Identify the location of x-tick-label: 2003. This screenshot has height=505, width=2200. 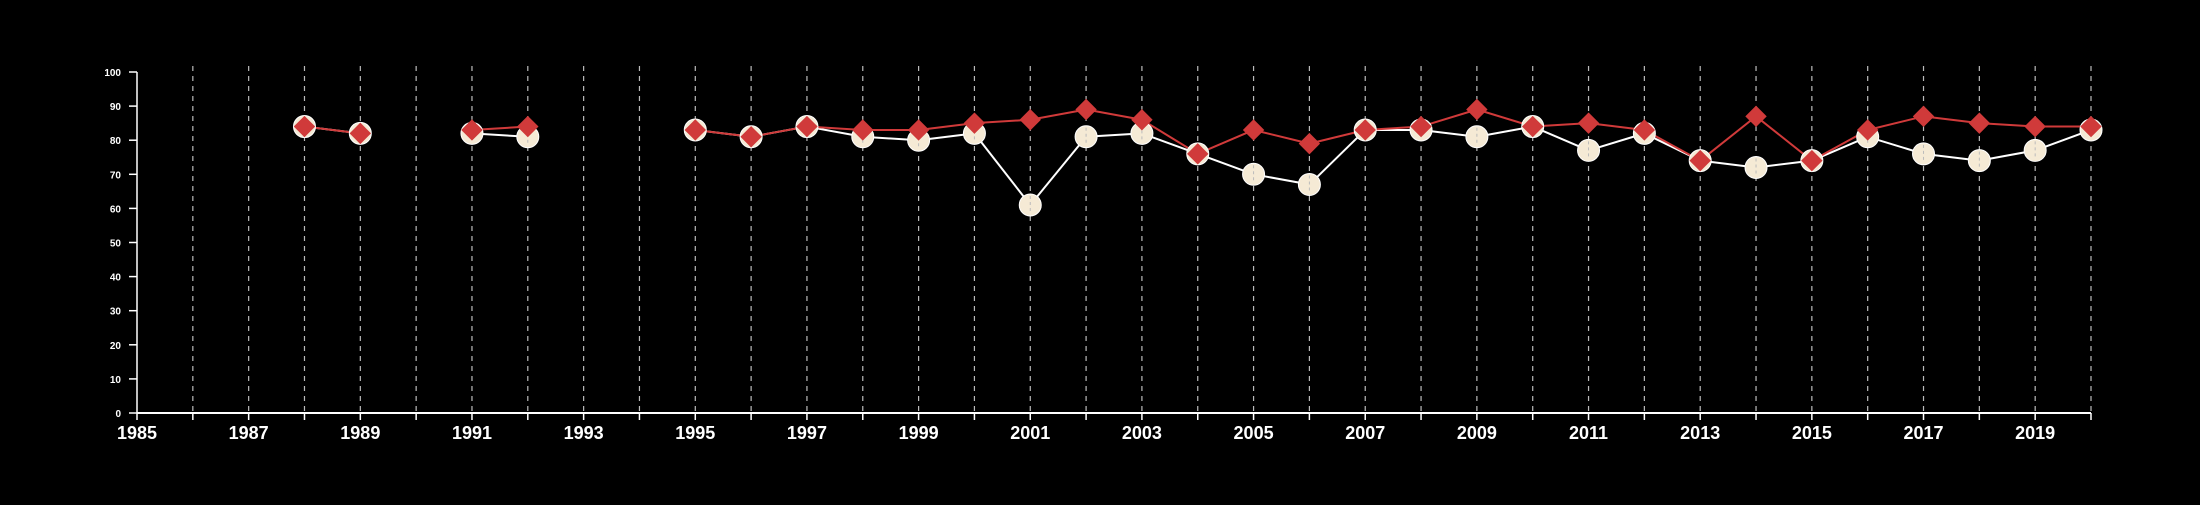
(1142, 433).